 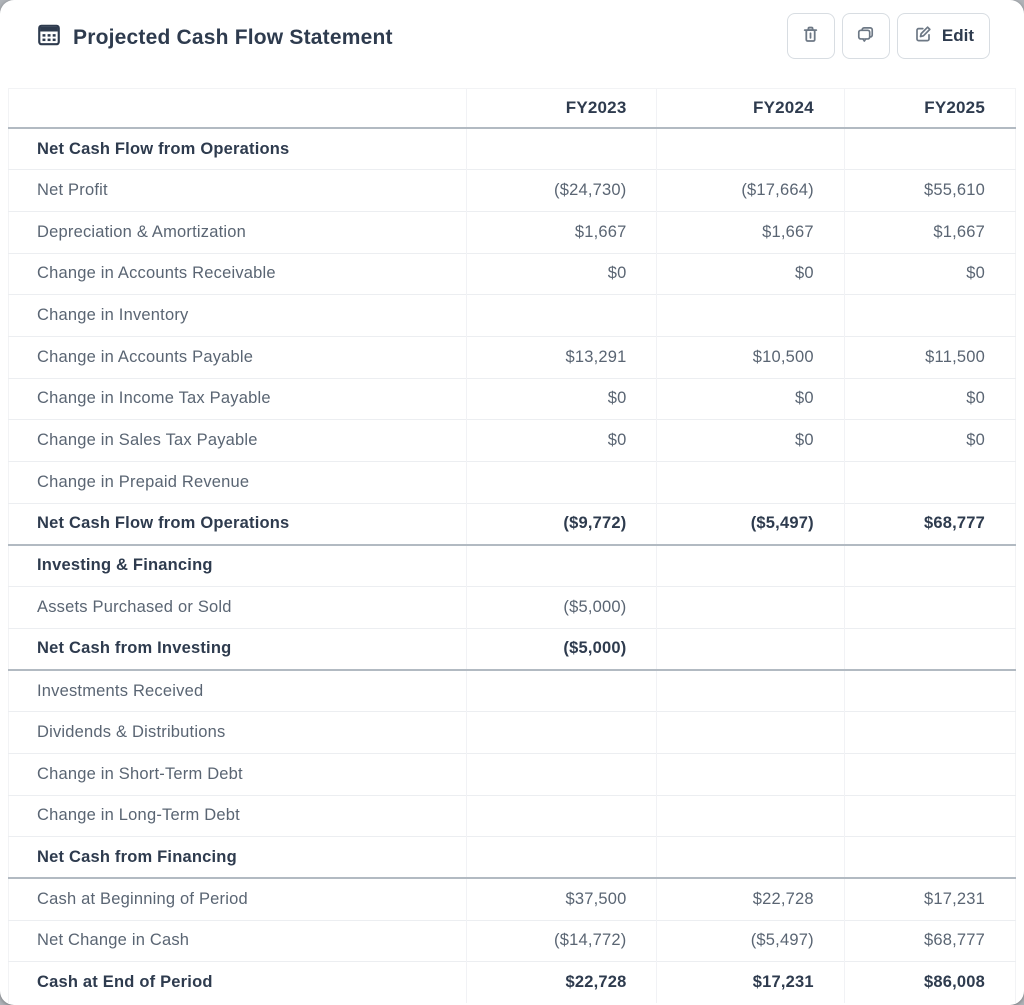 What do you see at coordinates (750, 232) in the screenshot?
I see `cell-fy2024: $1,667` at bounding box center [750, 232].